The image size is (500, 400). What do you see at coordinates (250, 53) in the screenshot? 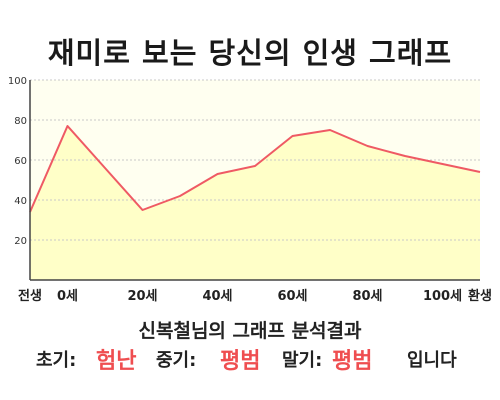
I see `page-title: 재미로 보는 당신의 인생 그래프` at bounding box center [250, 53].